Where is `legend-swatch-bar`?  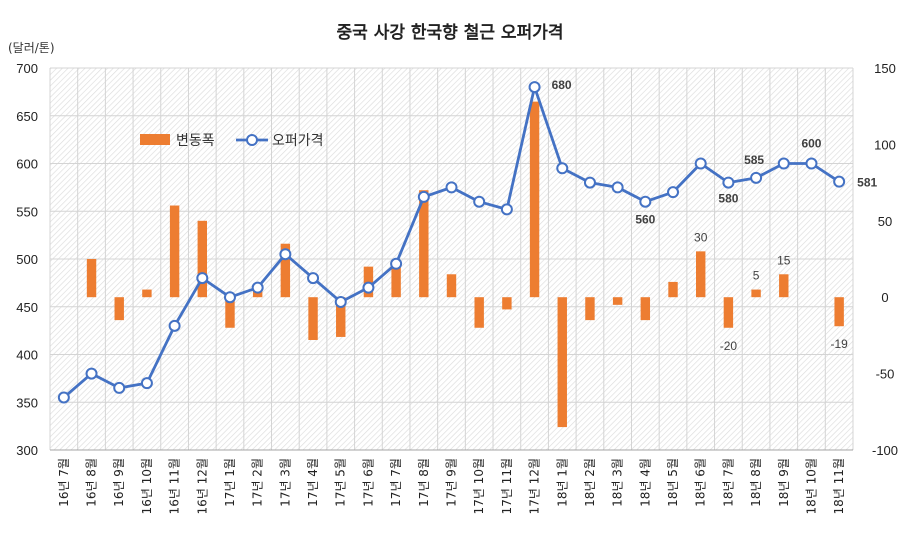 legend-swatch-bar is located at coordinates (155, 139).